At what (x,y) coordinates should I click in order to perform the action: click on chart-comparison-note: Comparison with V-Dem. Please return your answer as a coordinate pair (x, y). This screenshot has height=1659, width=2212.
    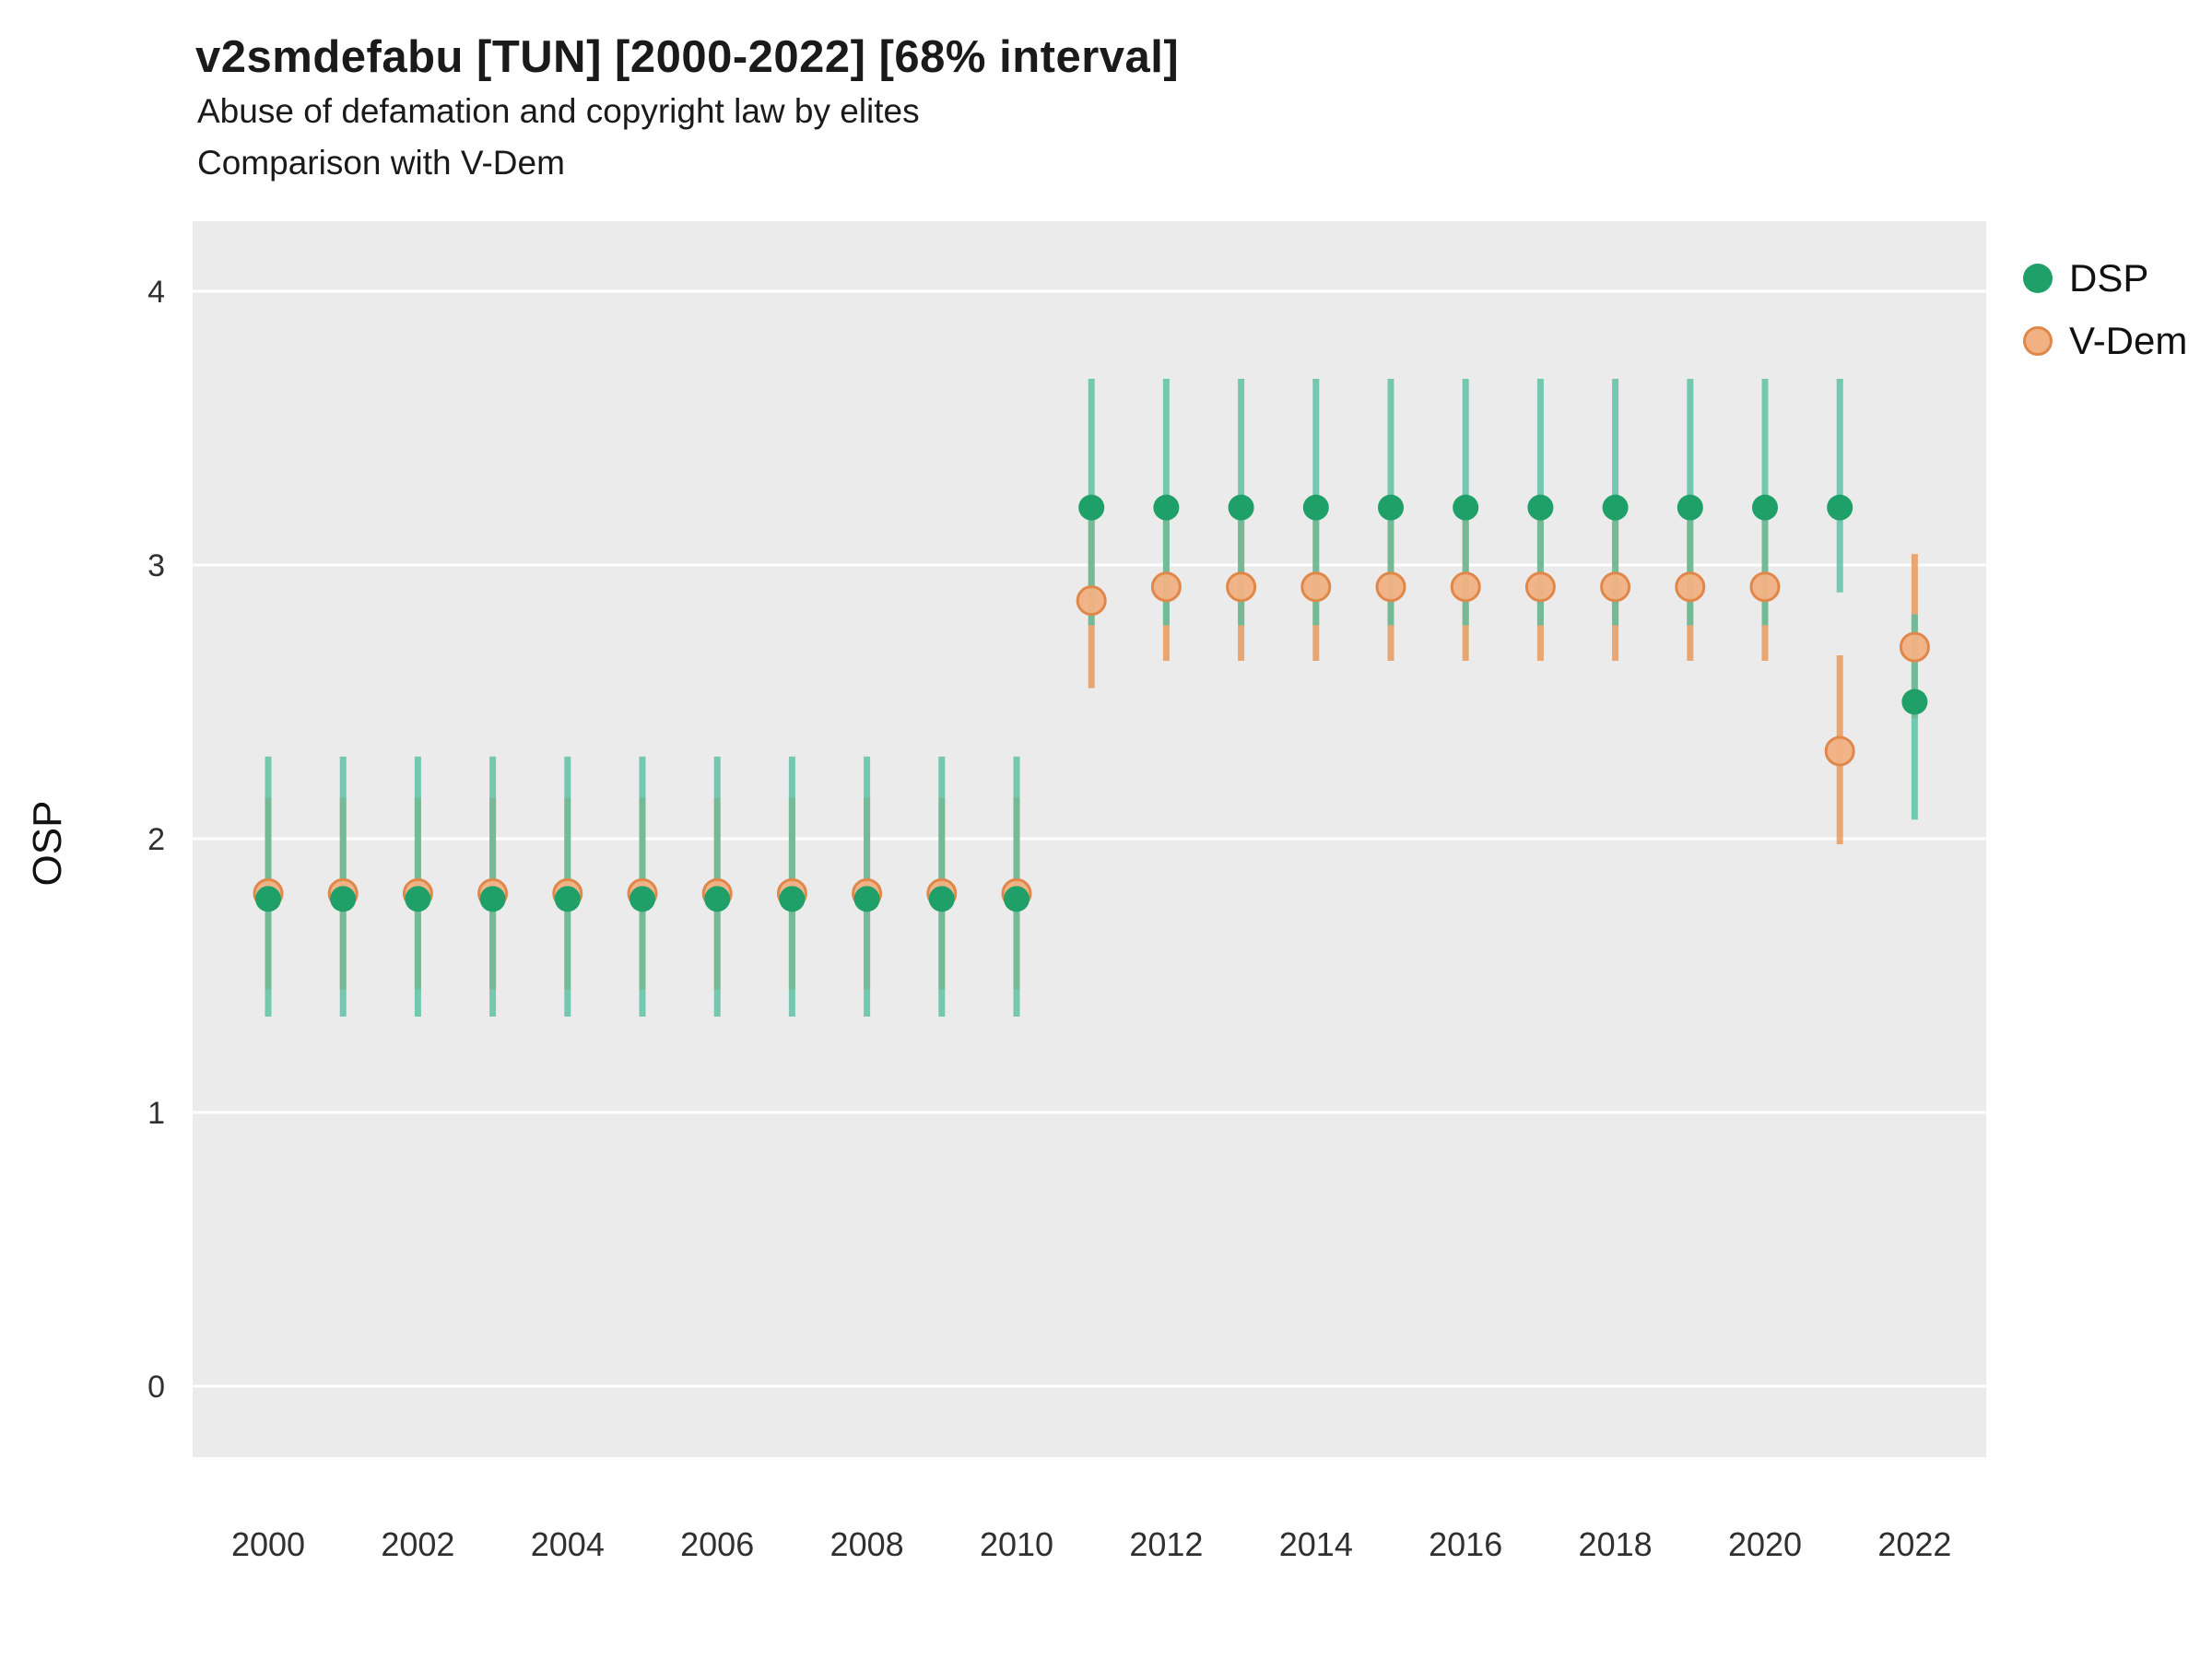
    Looking at the image, I should click on (381, 163).